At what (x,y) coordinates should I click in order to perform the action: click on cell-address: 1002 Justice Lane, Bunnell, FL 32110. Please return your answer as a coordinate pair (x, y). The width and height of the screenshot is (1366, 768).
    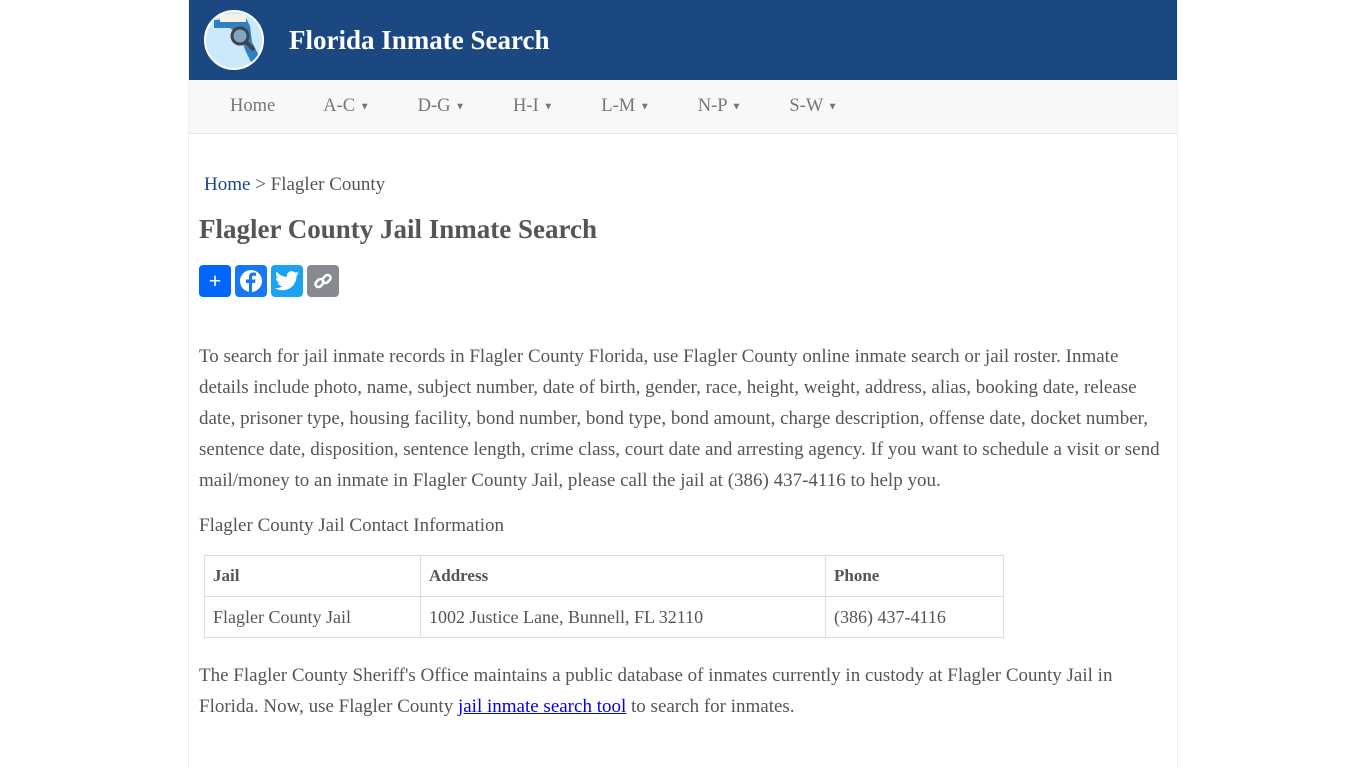
    Looking at the image, I should click on (623, 617).